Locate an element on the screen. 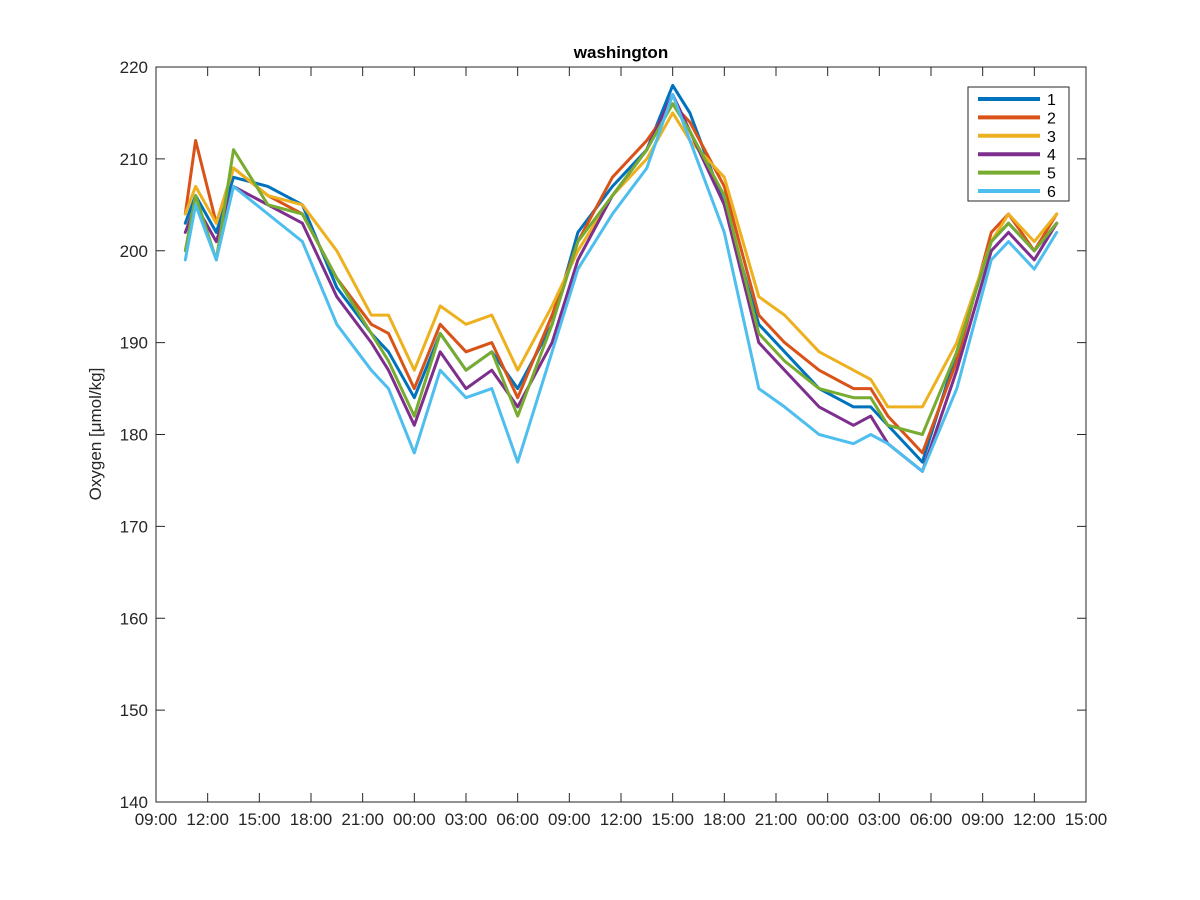 The height and width of the screenshot is (900, 1200). legend-label-1: 1 is located at coordinates (1051, 100).